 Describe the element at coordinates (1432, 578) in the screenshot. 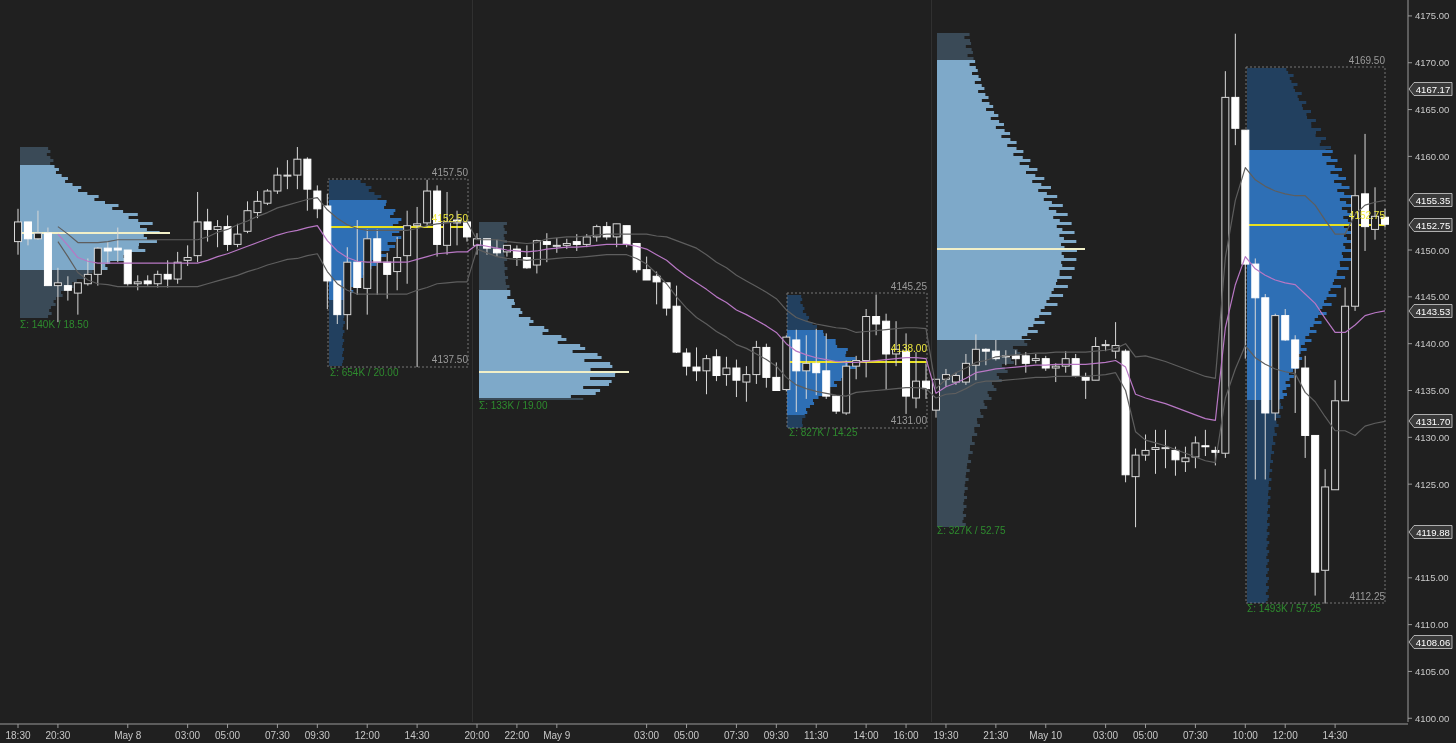

I see `y-tick-label: 4115.00` at that location.